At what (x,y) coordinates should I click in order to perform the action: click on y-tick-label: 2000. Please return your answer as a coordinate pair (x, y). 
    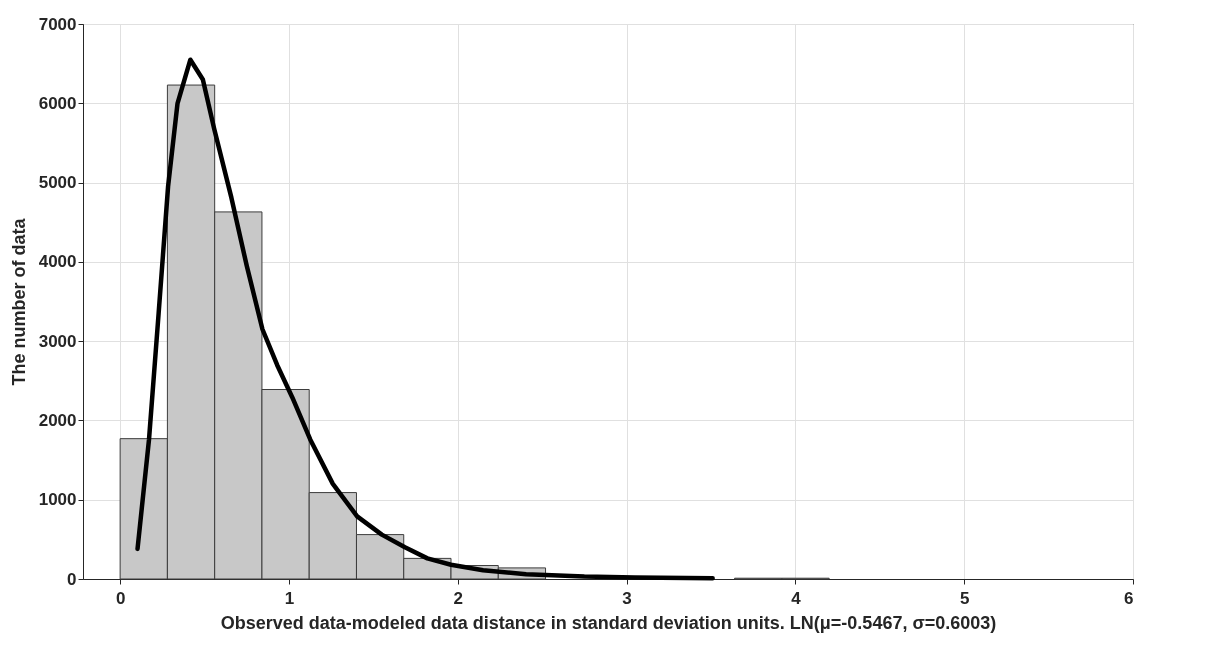
    Looking at the image, I should click on (57, 420).